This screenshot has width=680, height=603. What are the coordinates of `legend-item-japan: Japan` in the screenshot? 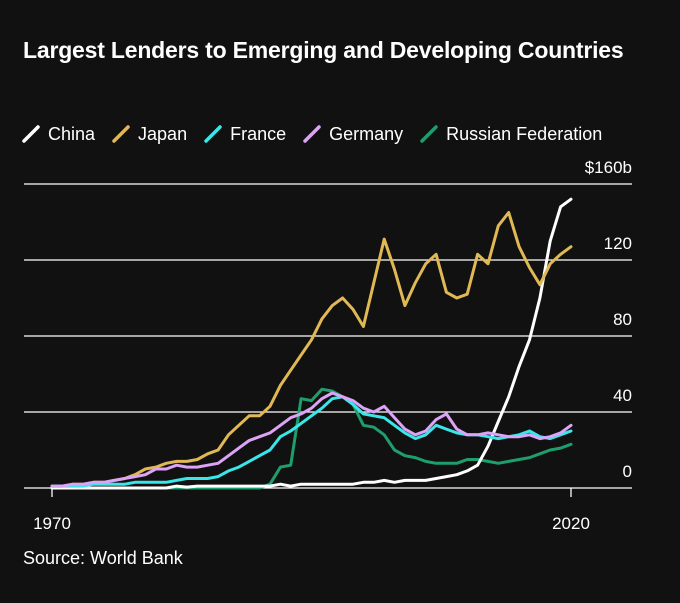 It's located at (149, 134).